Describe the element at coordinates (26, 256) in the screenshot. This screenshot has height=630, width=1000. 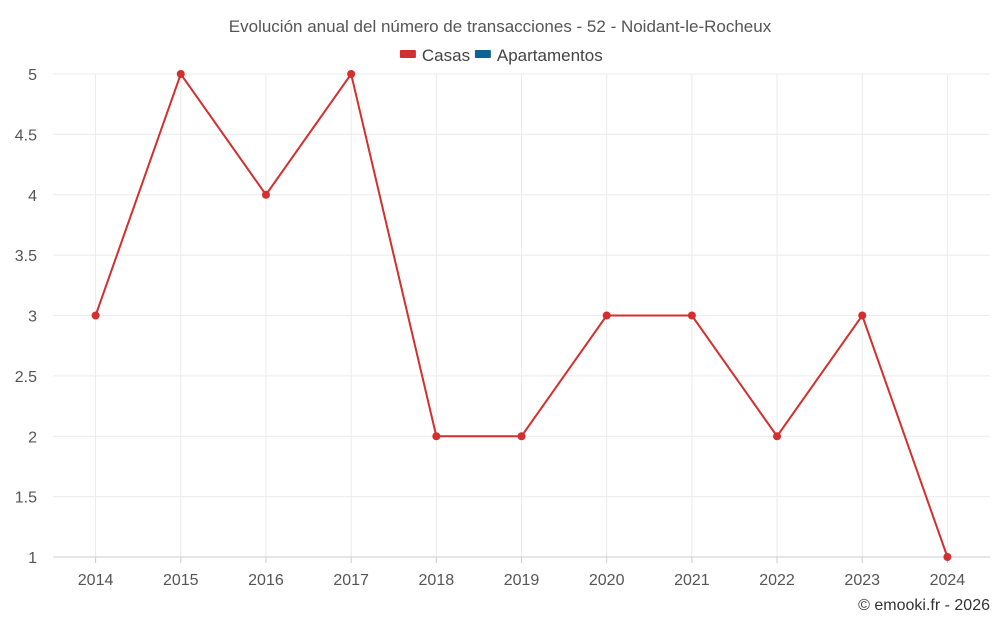
I see `y-tick-label: 3.5` at that location.